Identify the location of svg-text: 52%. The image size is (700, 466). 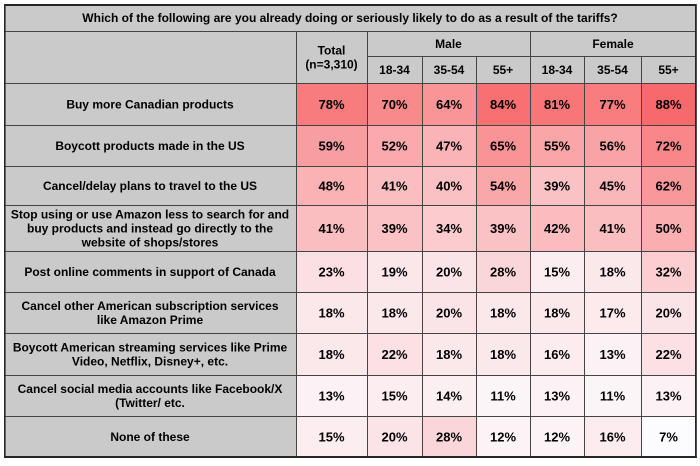
(394, 146).